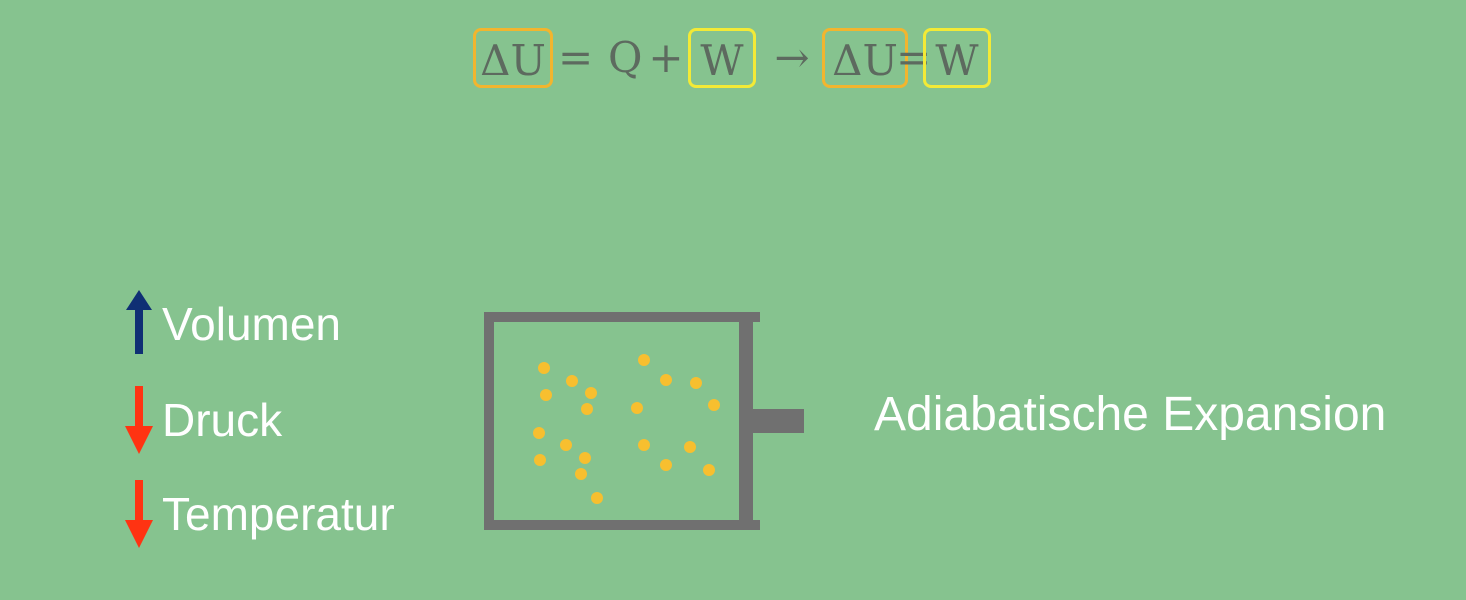 The image size is (1466, 600). I want to click on plus-symbol: +, so click(666, 57).